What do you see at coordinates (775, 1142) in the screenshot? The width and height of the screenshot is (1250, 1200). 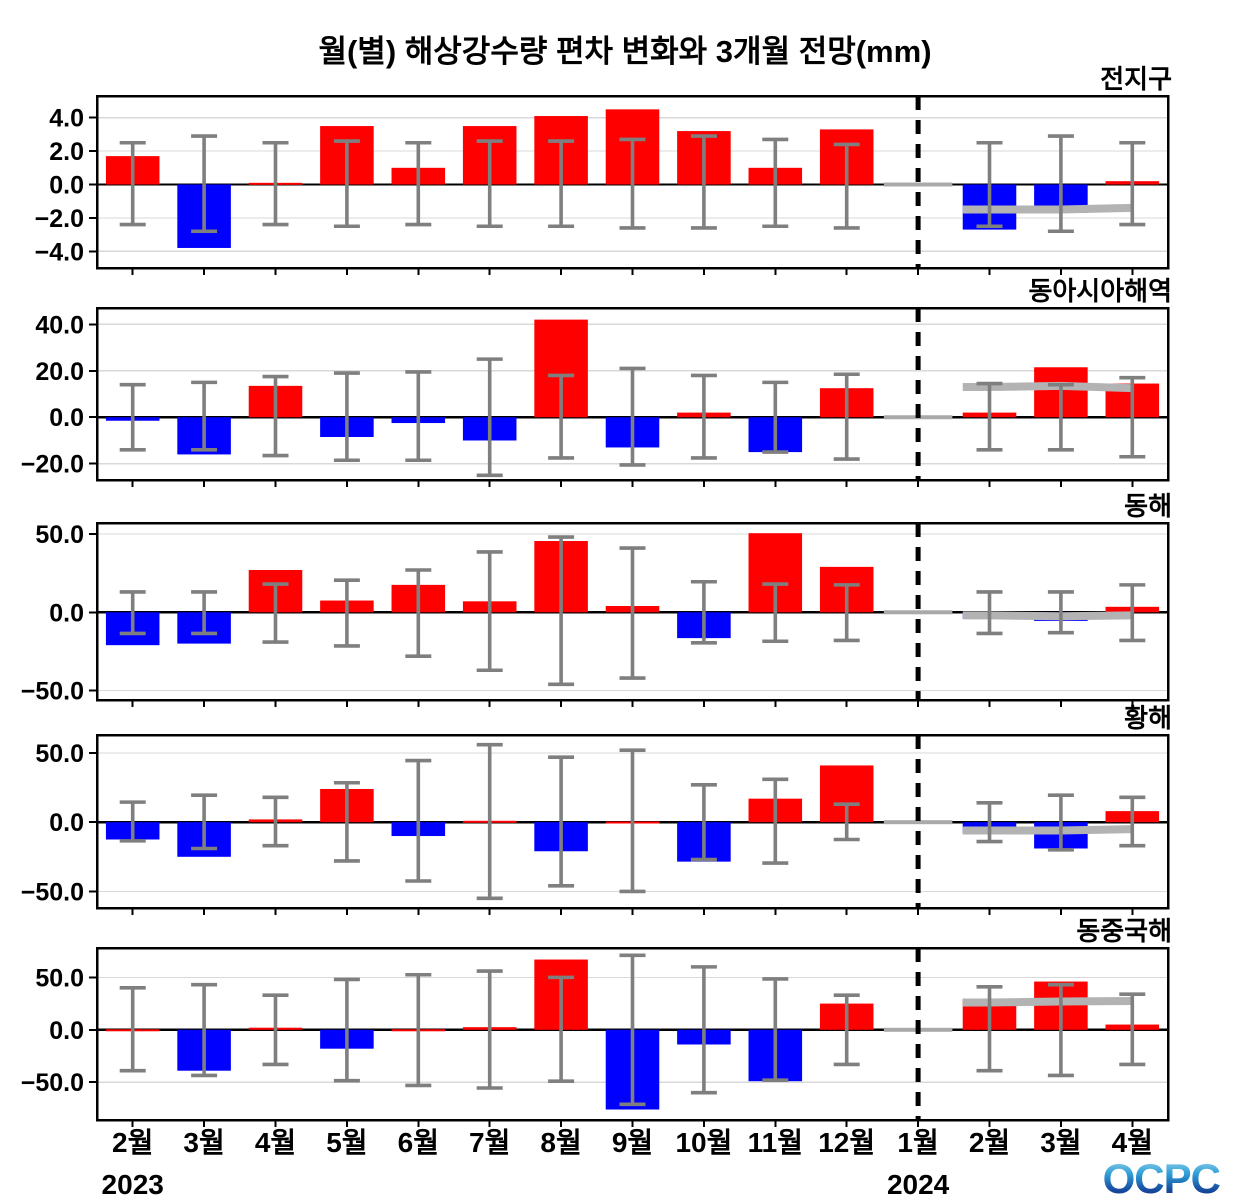 I see `x-month-label: 11월` at bounding box center [775, 1142].